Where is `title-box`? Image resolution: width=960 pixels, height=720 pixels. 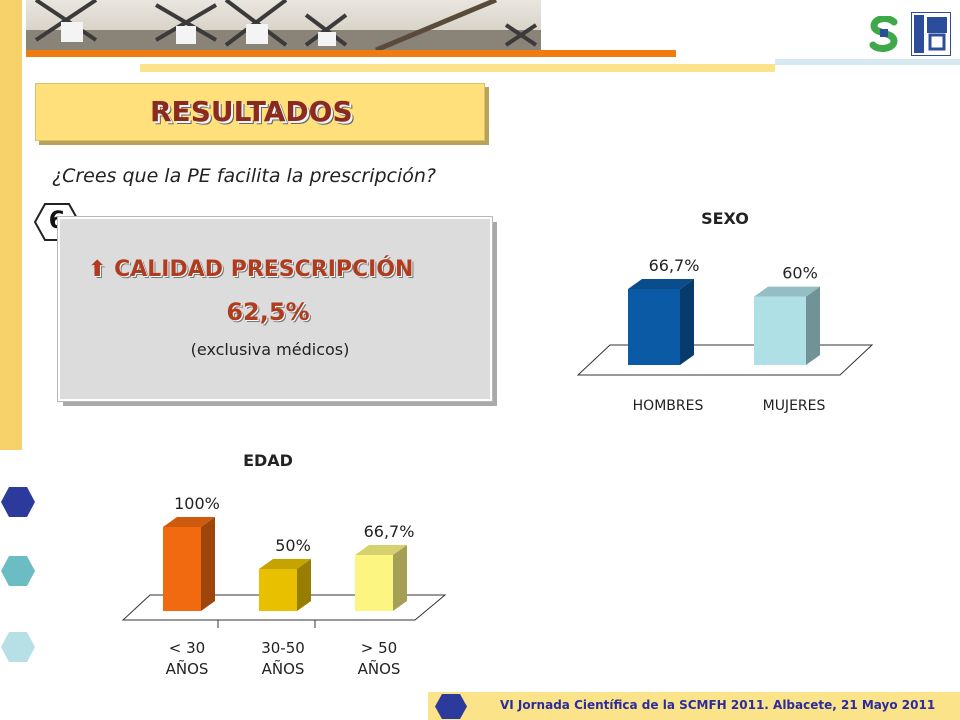 title-box is located at coordinates (260, 112).